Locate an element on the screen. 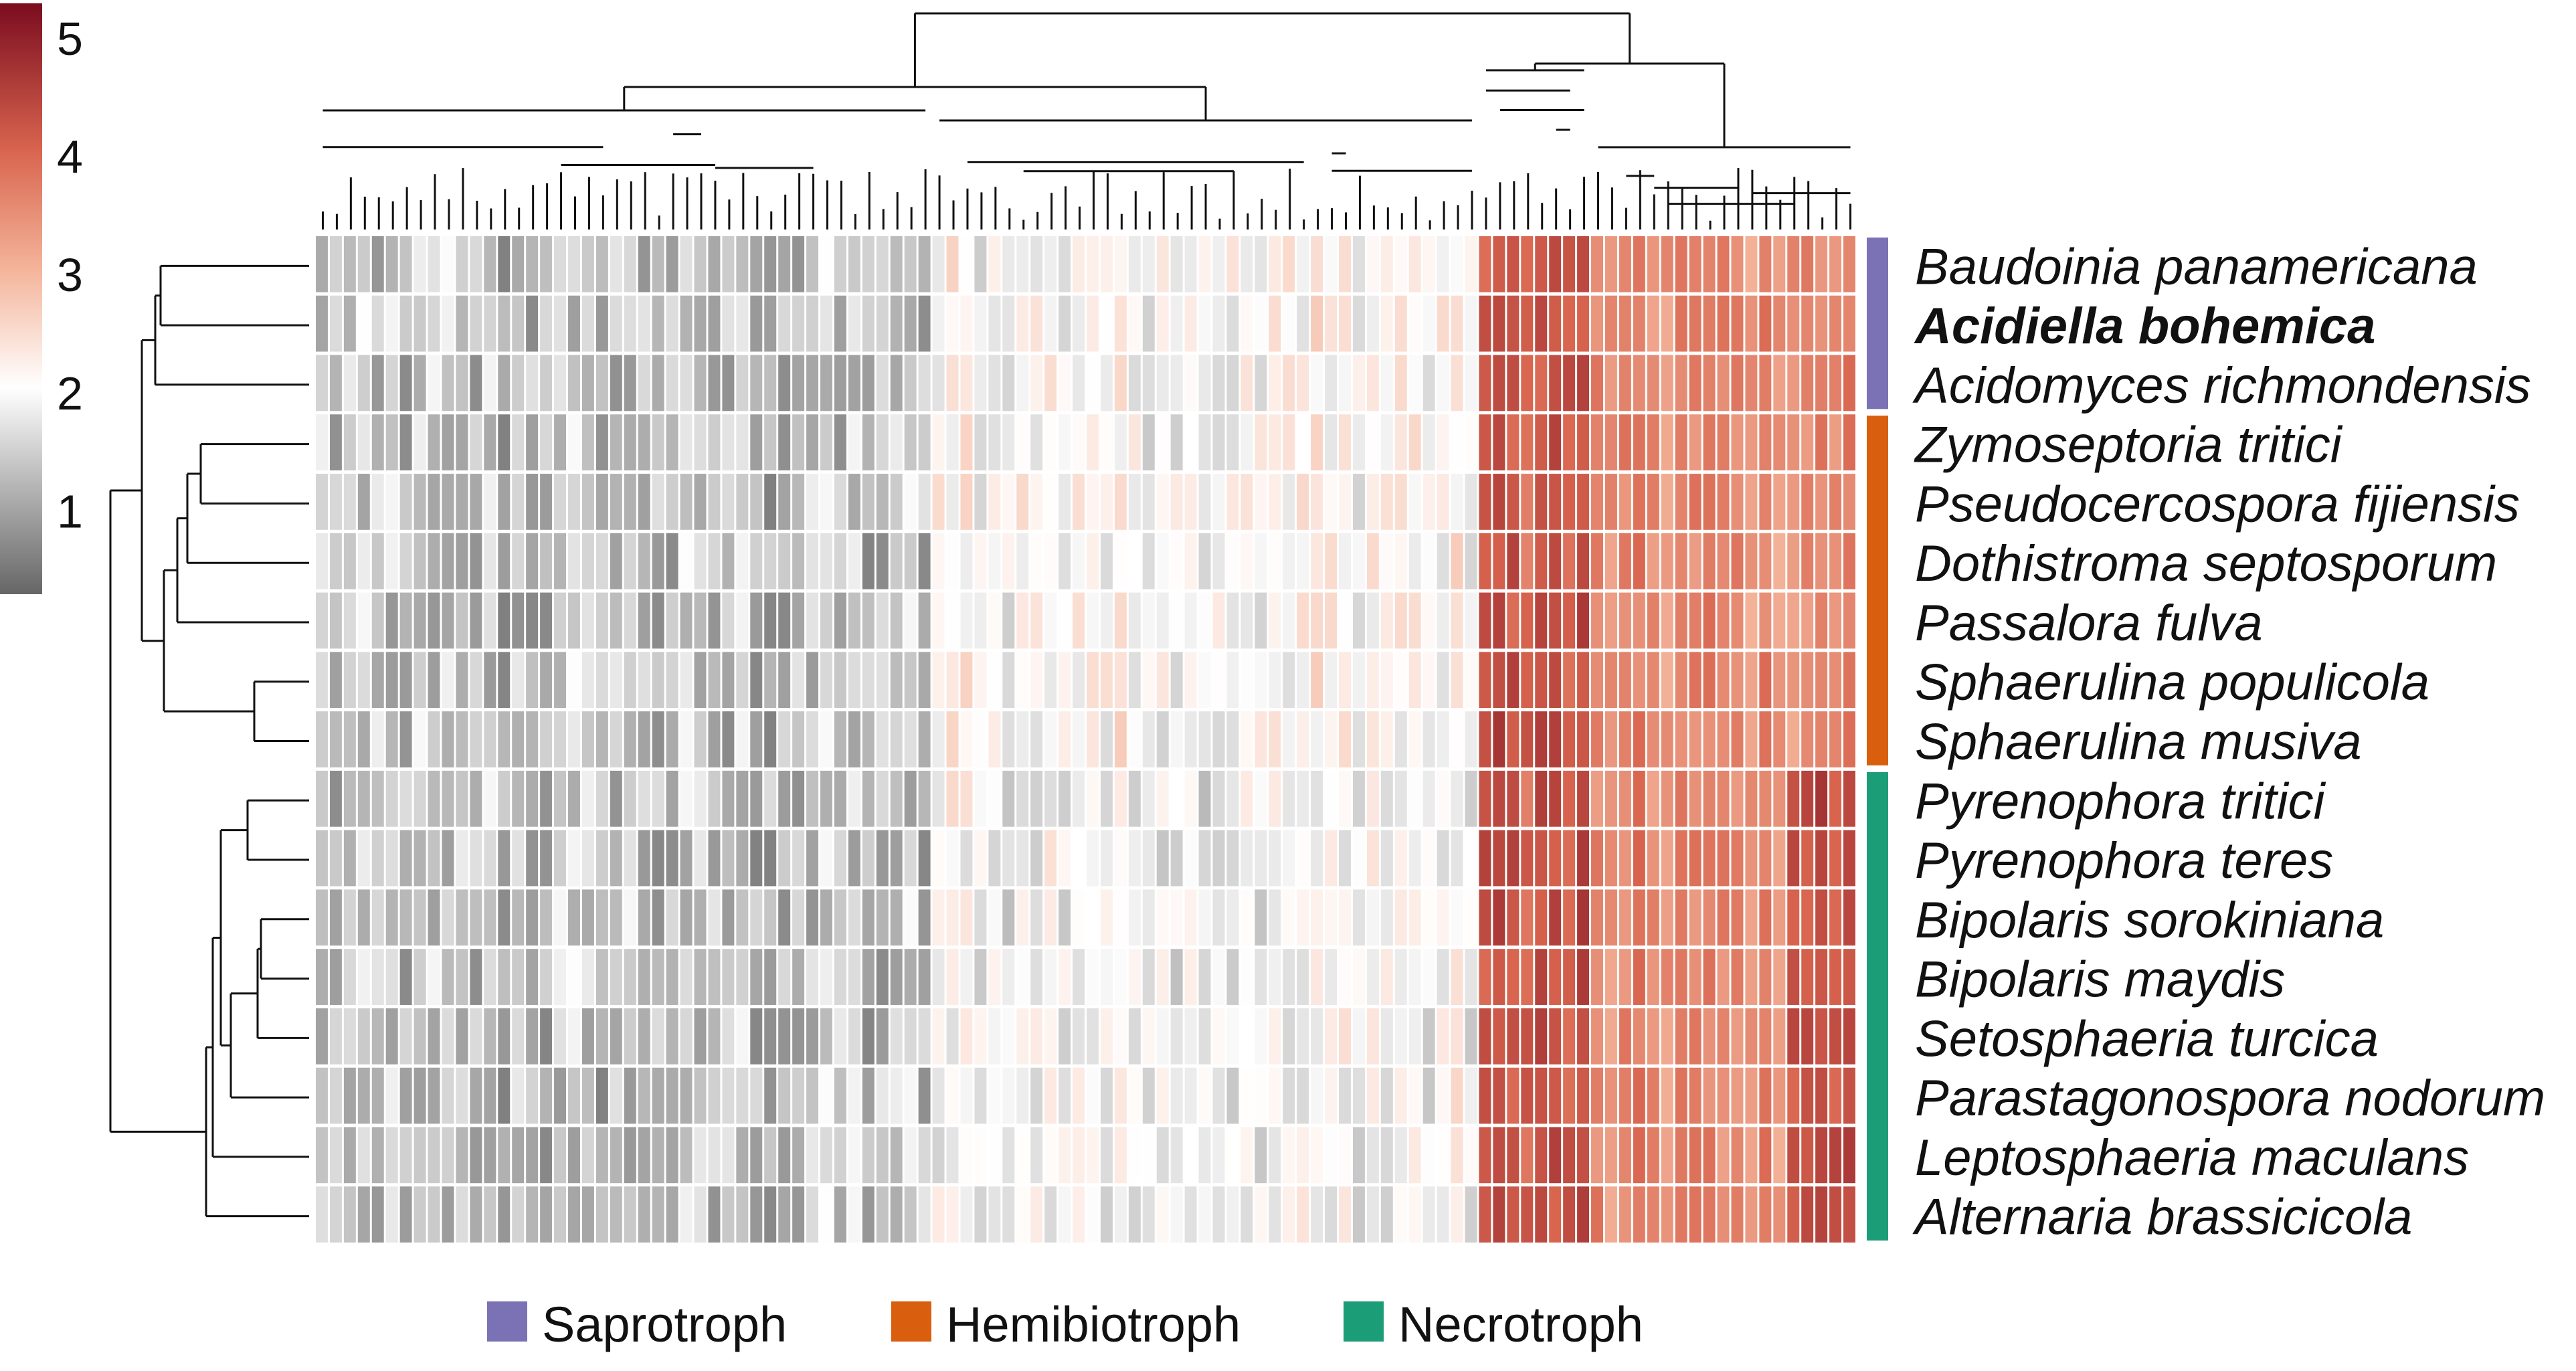 This screenshot has width=2576, height=1371. row-label: Passalora fulva is located at coordinates (2089, 624).